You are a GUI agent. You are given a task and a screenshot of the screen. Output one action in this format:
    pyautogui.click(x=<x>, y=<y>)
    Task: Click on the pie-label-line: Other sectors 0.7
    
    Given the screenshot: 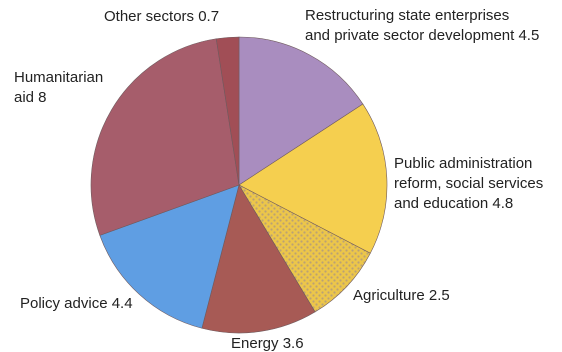 What is the action you would take?
    pyautogui.click(x=161, y=16)
    